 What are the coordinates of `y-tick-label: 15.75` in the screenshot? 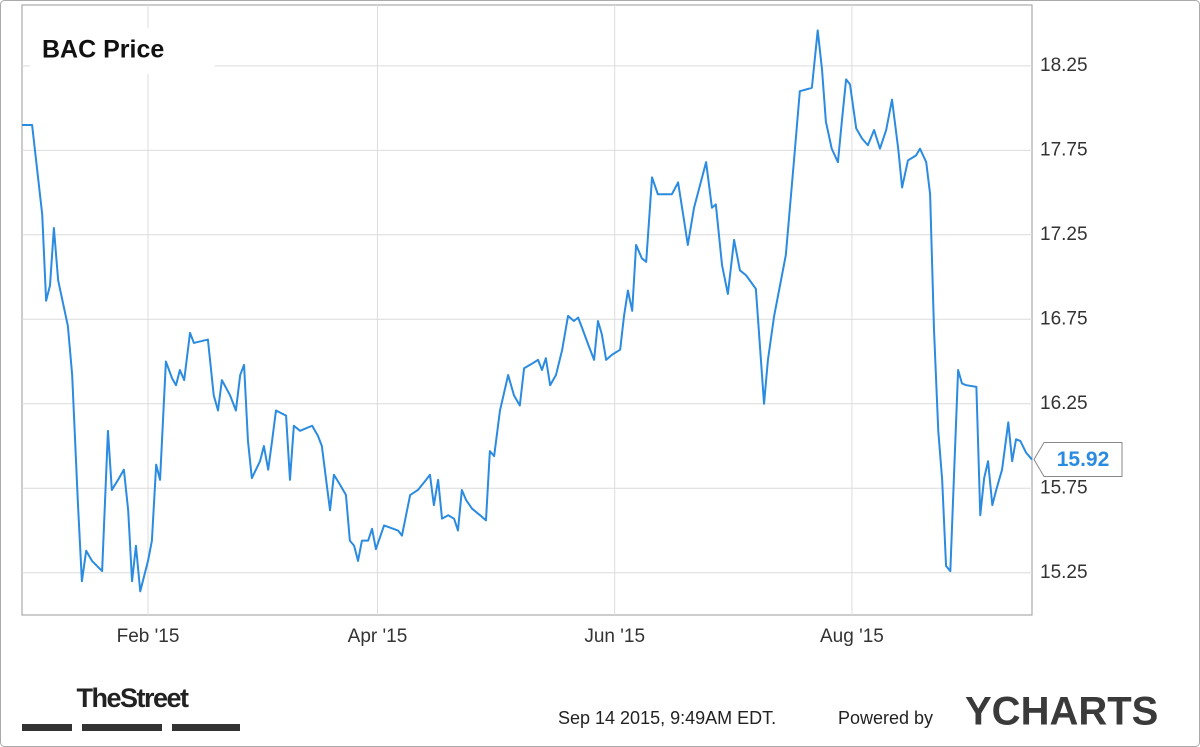 It's located at (1064, 487).